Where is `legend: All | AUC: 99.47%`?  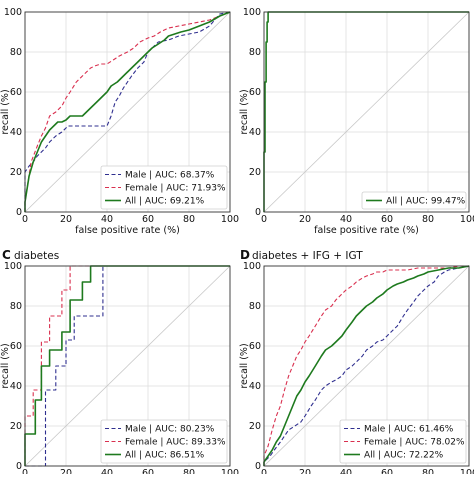 legend: All | AUC: 99.47% is located at coordinates (414, 200).